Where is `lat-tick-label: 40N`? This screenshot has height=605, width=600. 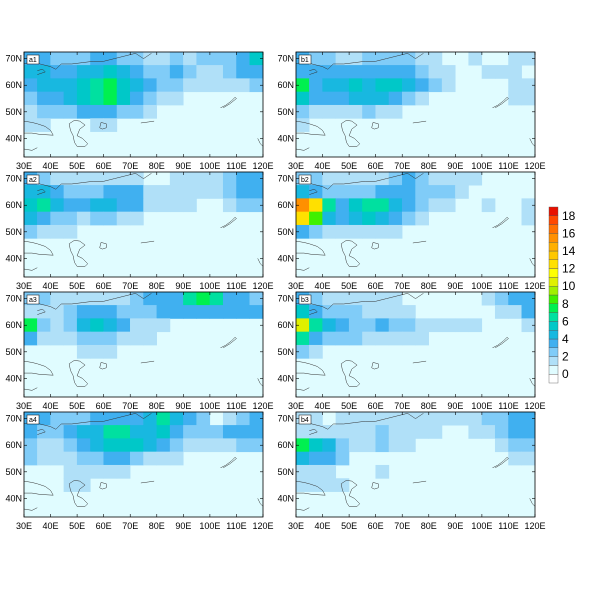
lat-tick-label: 40N is located at coordinates (285, 498).